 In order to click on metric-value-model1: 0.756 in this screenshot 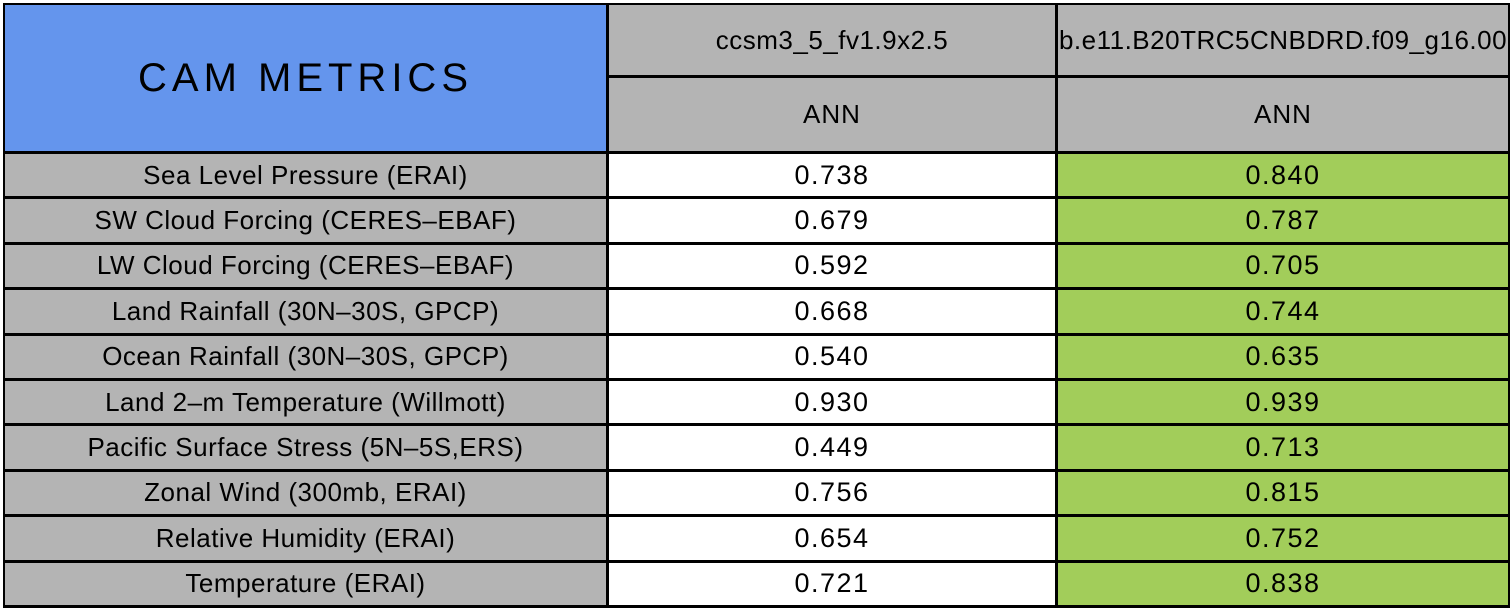, I will do `click(832, 492)`.